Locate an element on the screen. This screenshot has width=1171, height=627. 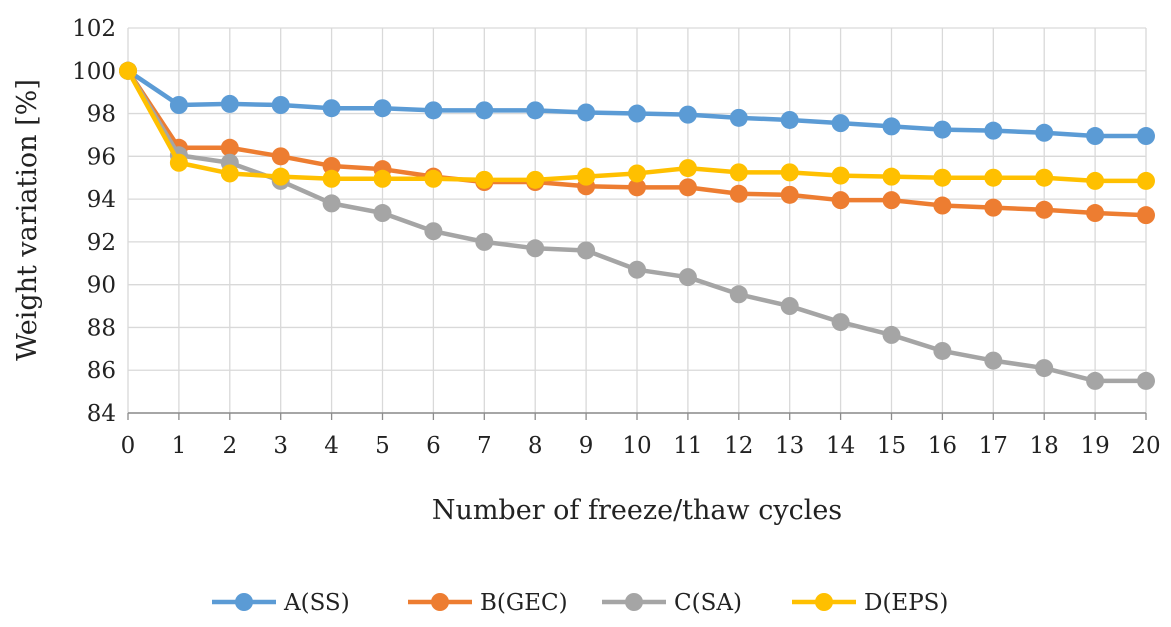
x-tick-label: 11 is located at coordinates (687, 446).